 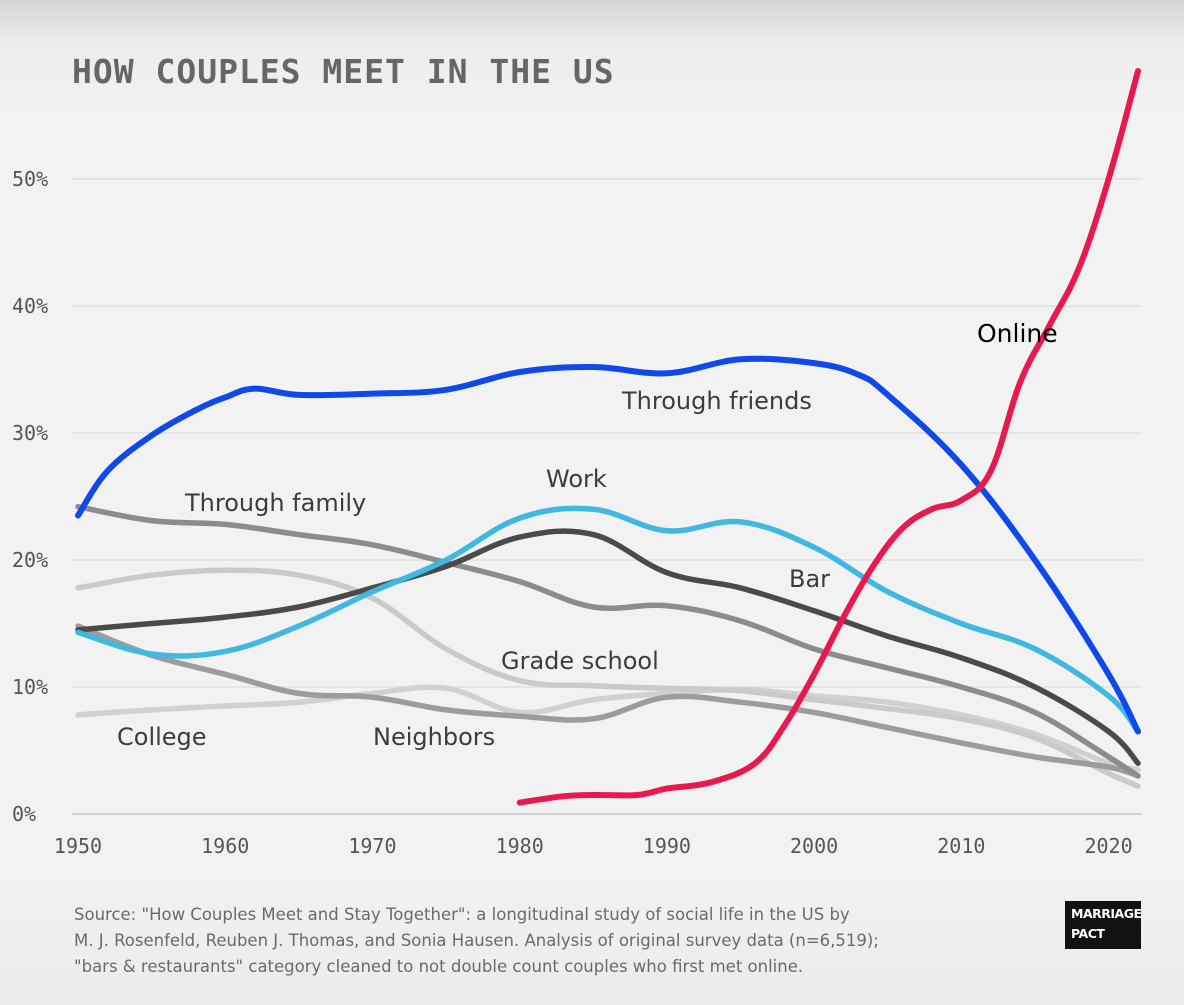 What do you see at coordinates (576, 479) in the screenshot?
I see `series-label-work: Work` at bounding box center [576, 479].